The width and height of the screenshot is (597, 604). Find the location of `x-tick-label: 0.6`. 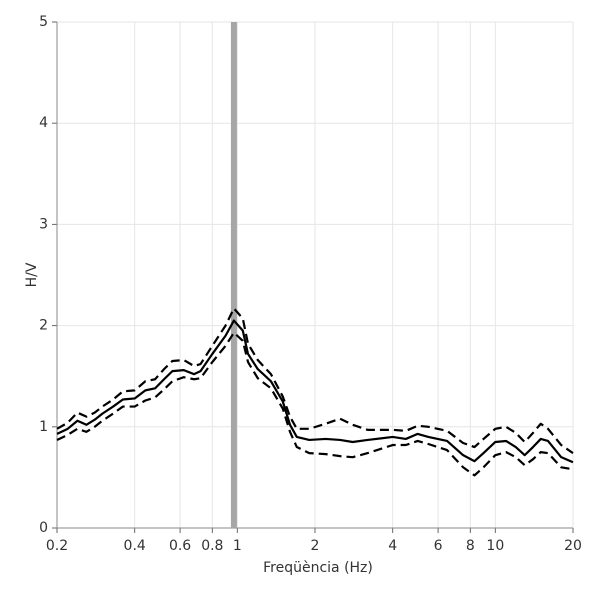

x-tick-label: 0.6 is located at coordinates (180, 546).